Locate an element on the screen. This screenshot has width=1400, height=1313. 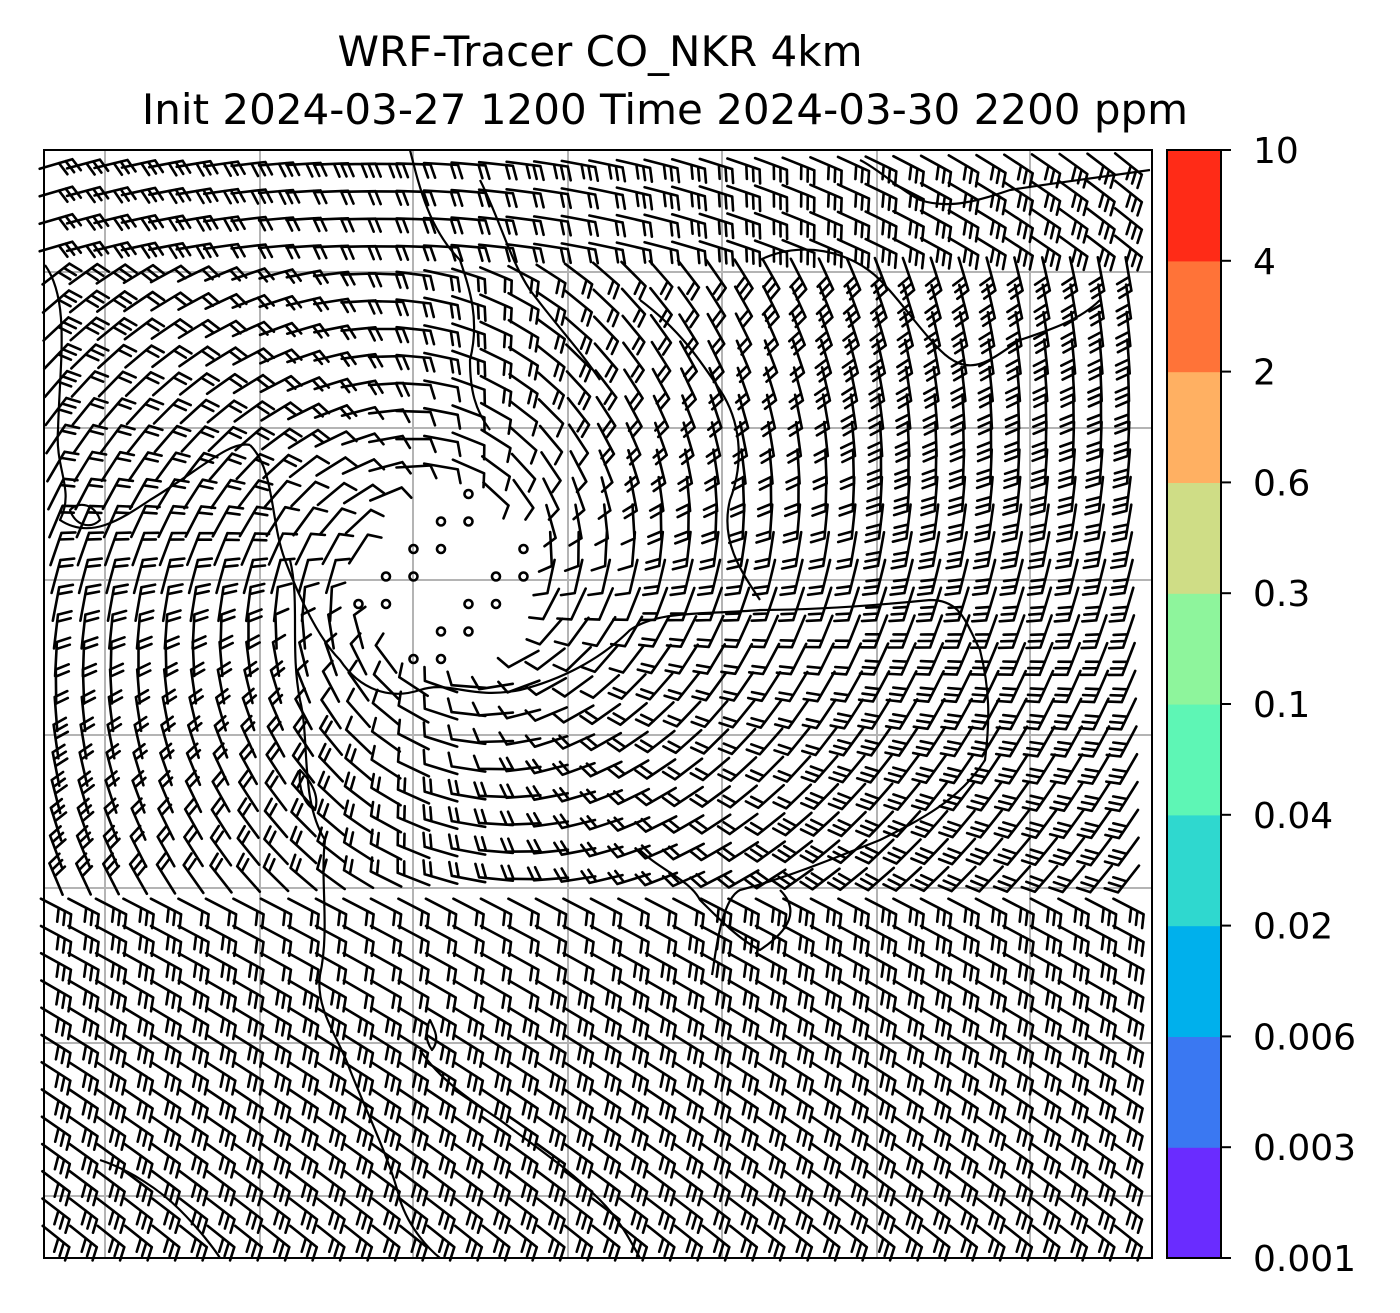
colorbar-tick-label: 0.003 is located at coordinates (1304, 1148).